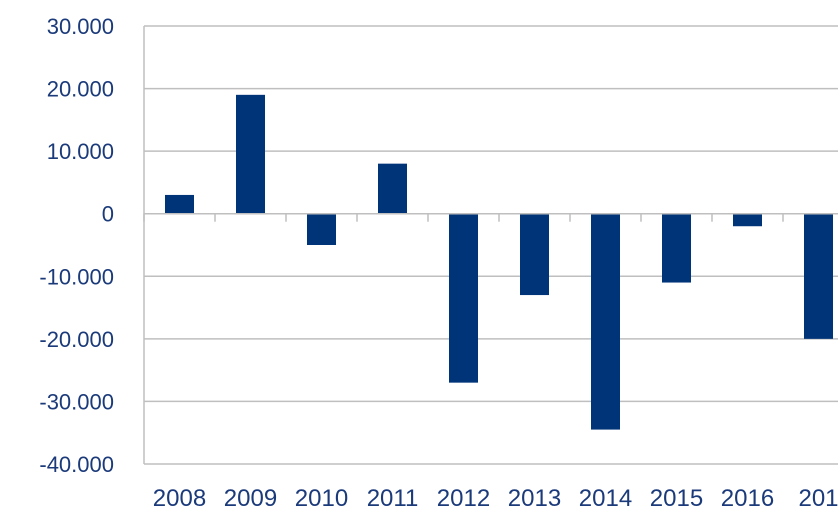  What do you see at coordinates (392, 188) in the screenshot?
I see `bar-2011` at bounding box center [392, 188].